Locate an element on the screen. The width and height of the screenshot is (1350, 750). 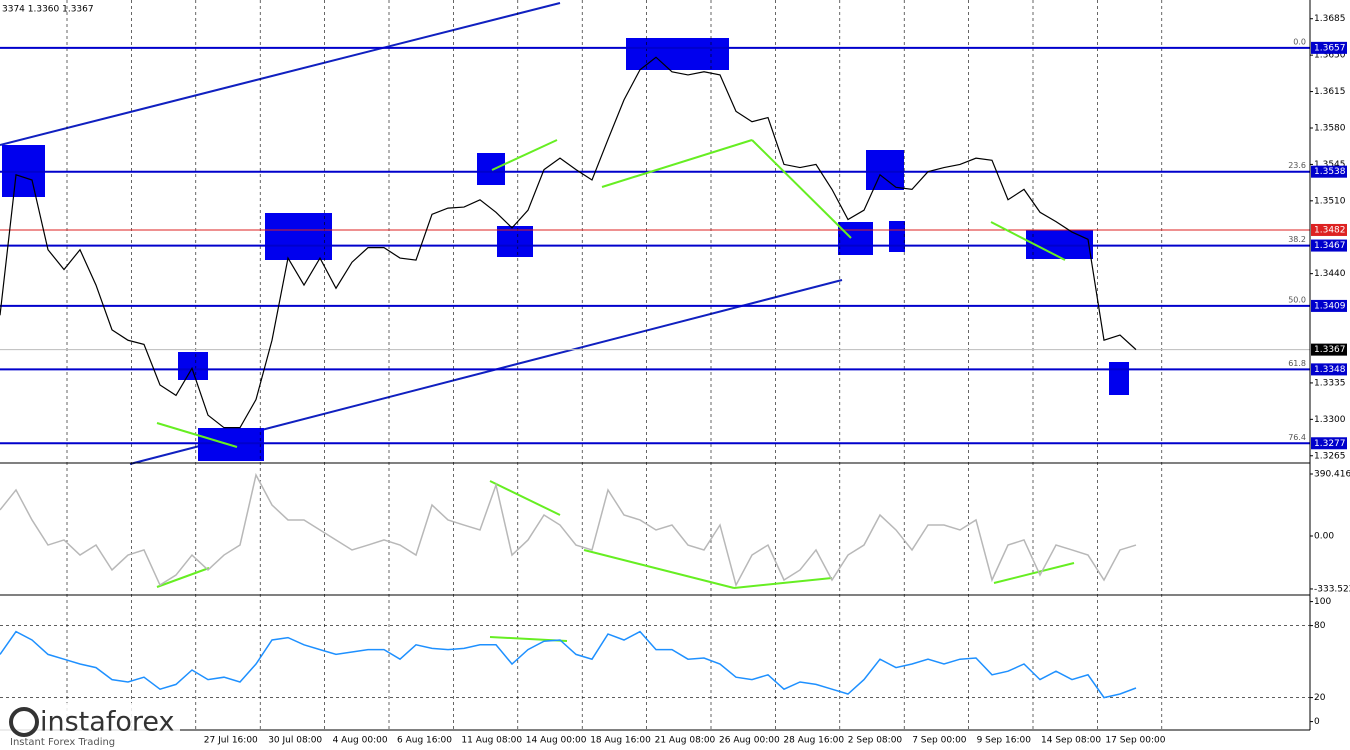
level-label: 1.3657 is located at coordinates (1330, 48).